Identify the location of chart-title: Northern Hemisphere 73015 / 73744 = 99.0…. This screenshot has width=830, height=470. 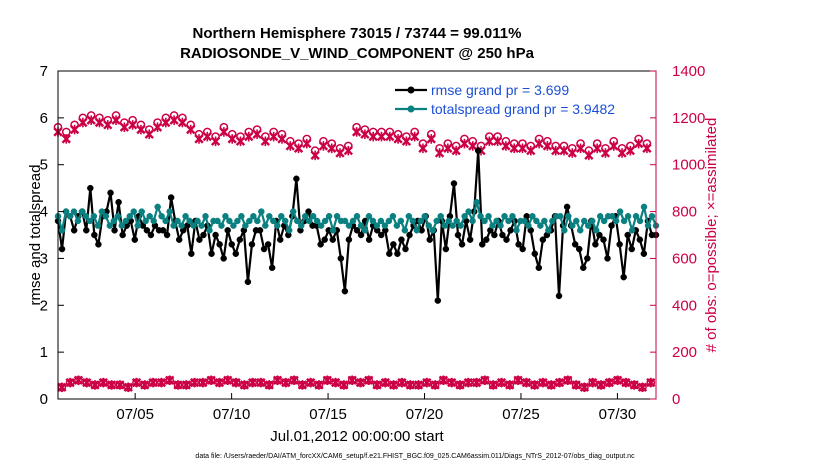
(357, 33).